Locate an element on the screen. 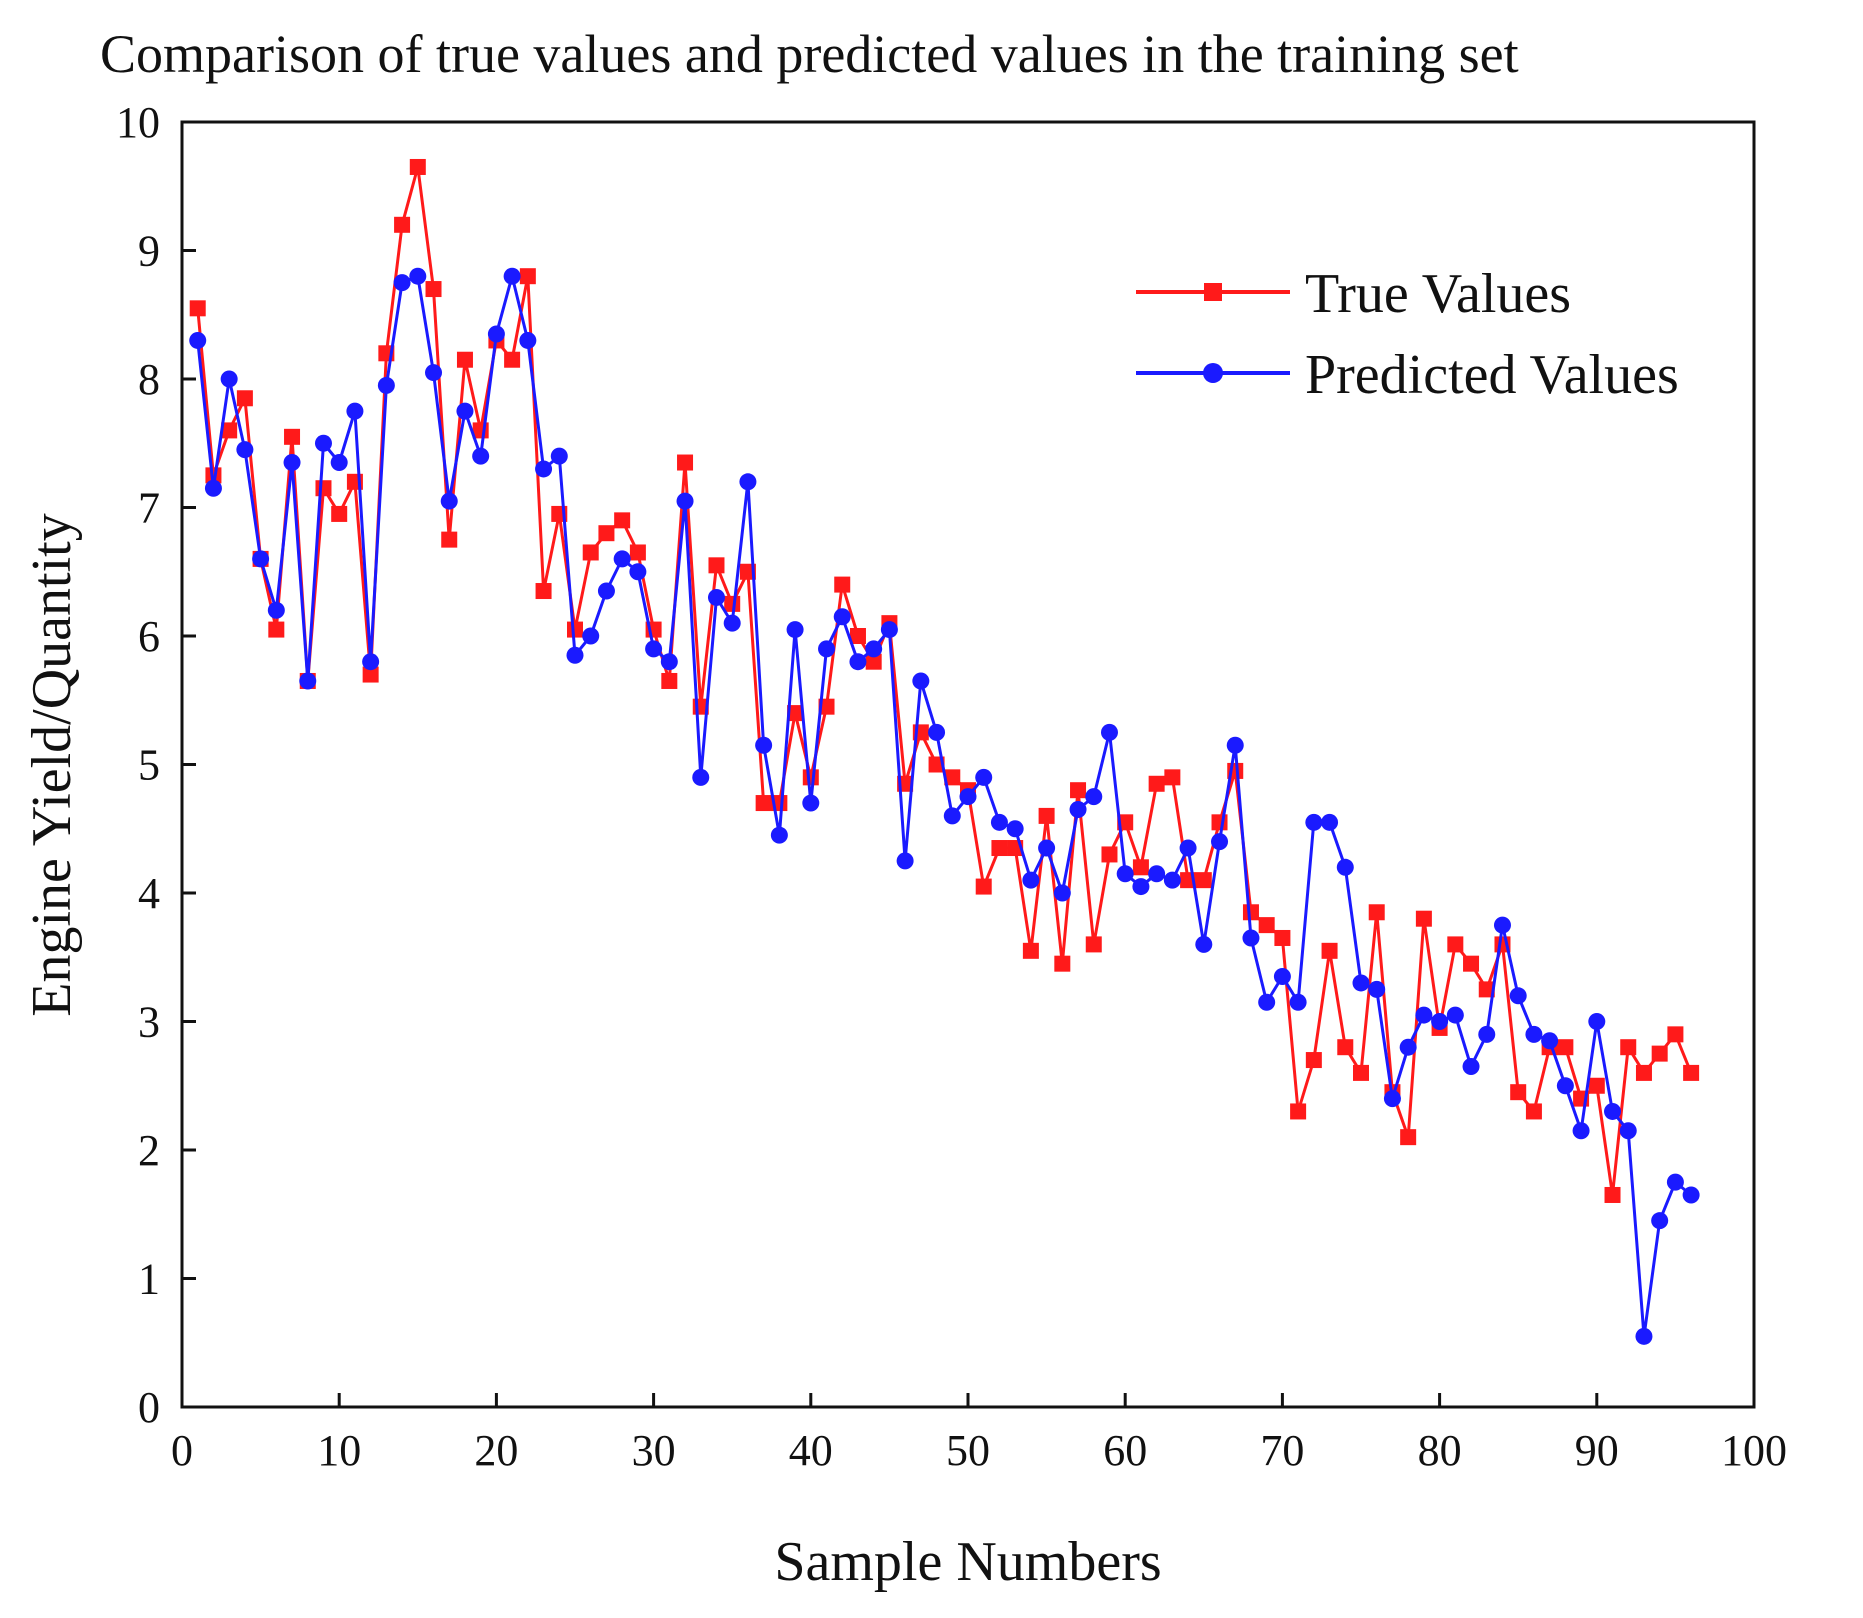 The height and width of the screenshot is (1618, 1863). y-axis-label: Engine Yield/Quantity is located at coordinates (52, 764).